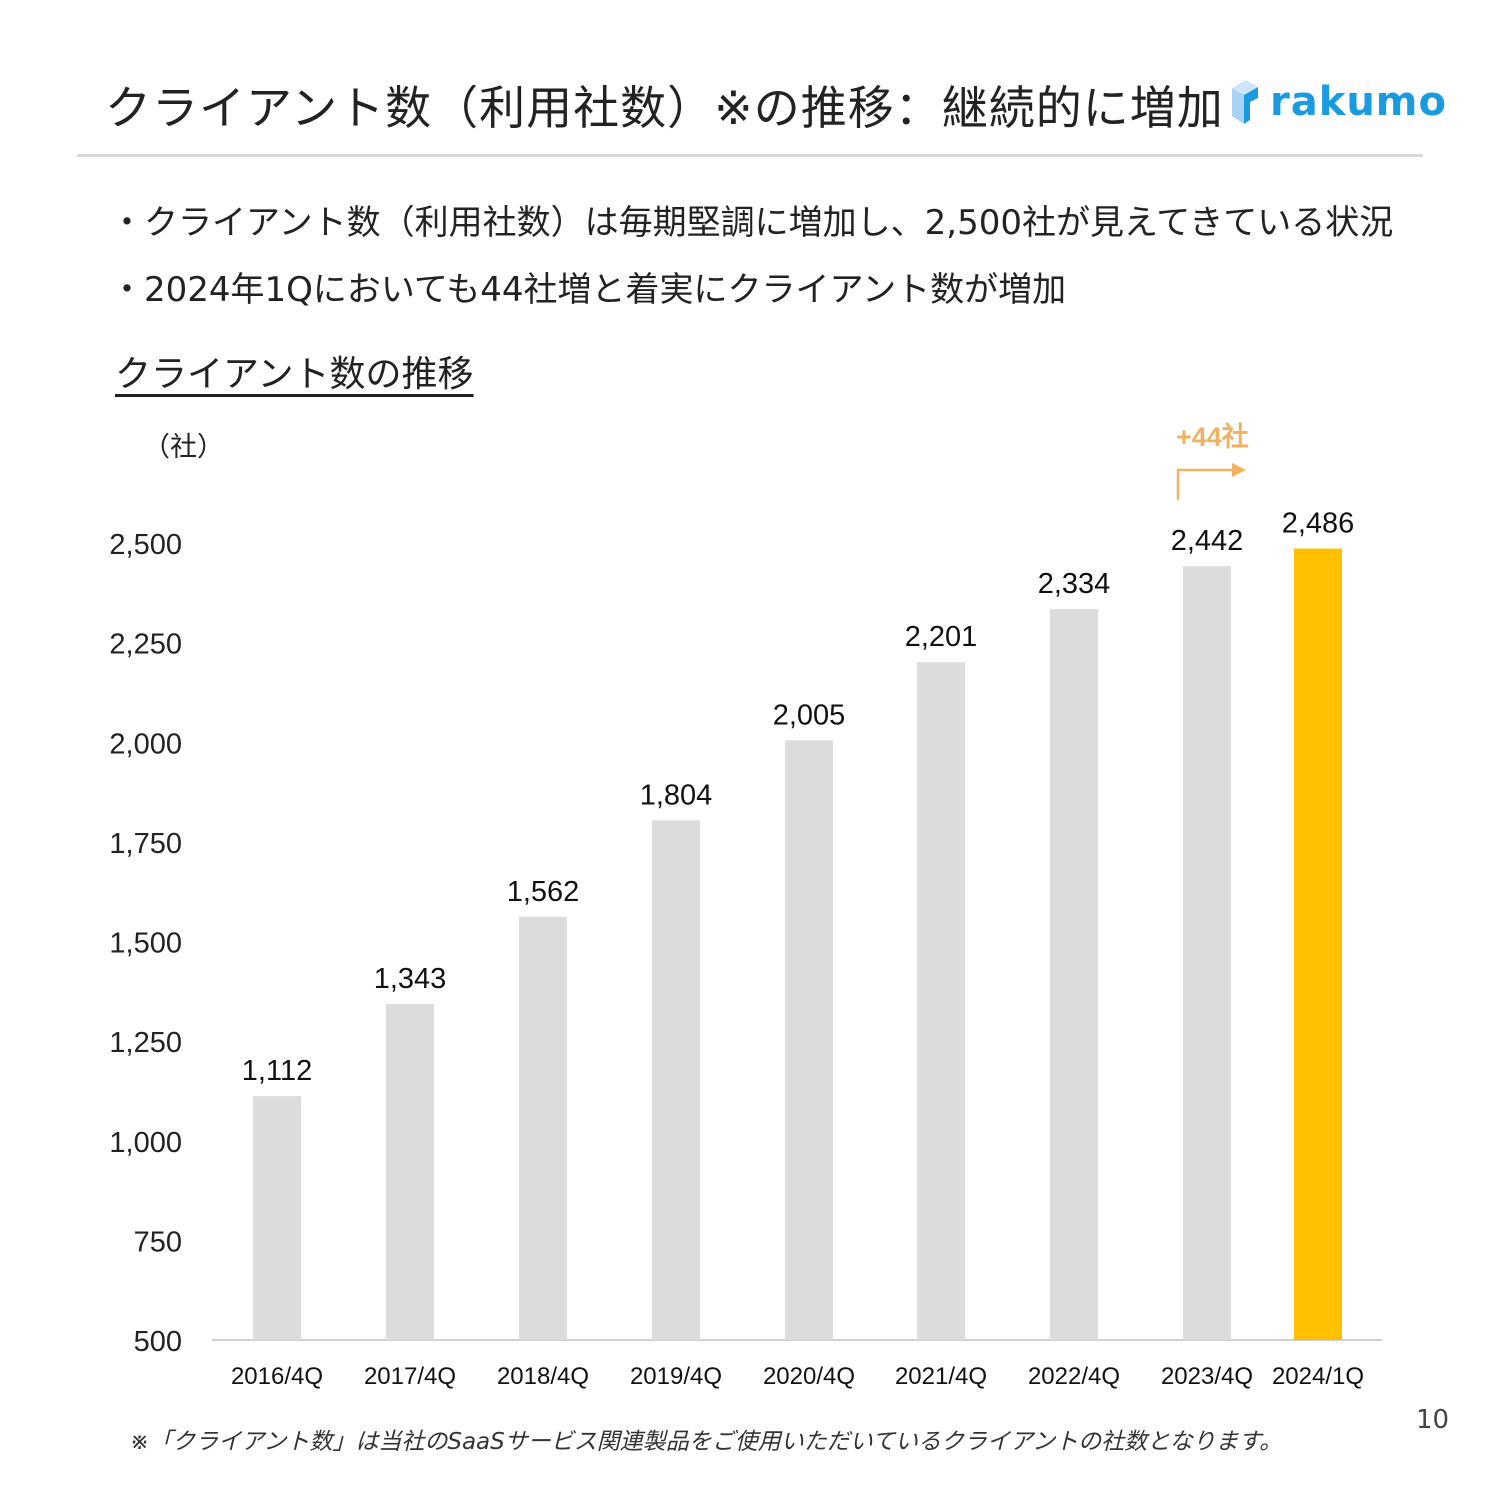  Describe the element at coordinates (941, 1001) in the screenshot. I see `bar-2021/4Q` at that location.